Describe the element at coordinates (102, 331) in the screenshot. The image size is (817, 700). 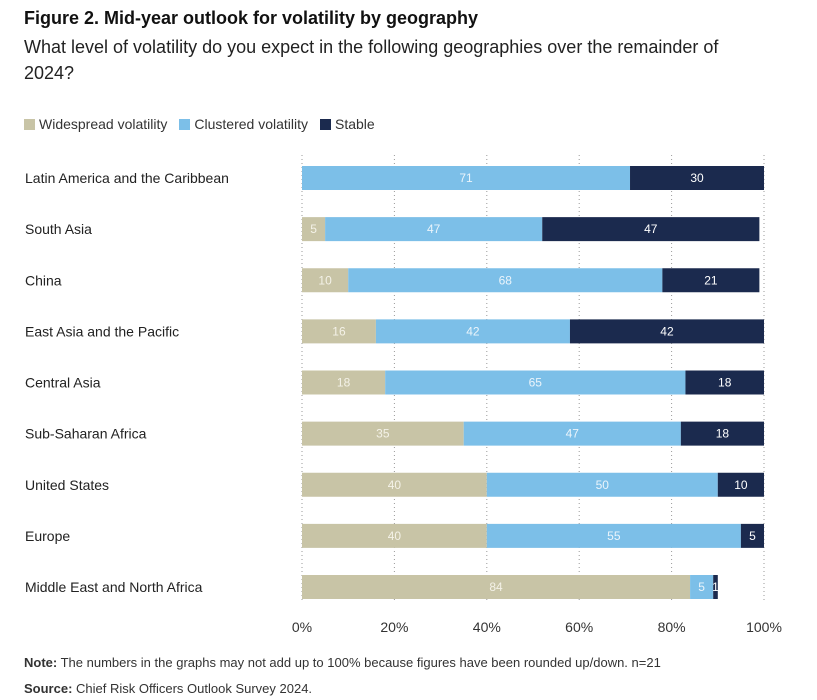
I see `category-label: East Asia and the Pacific` at that location.